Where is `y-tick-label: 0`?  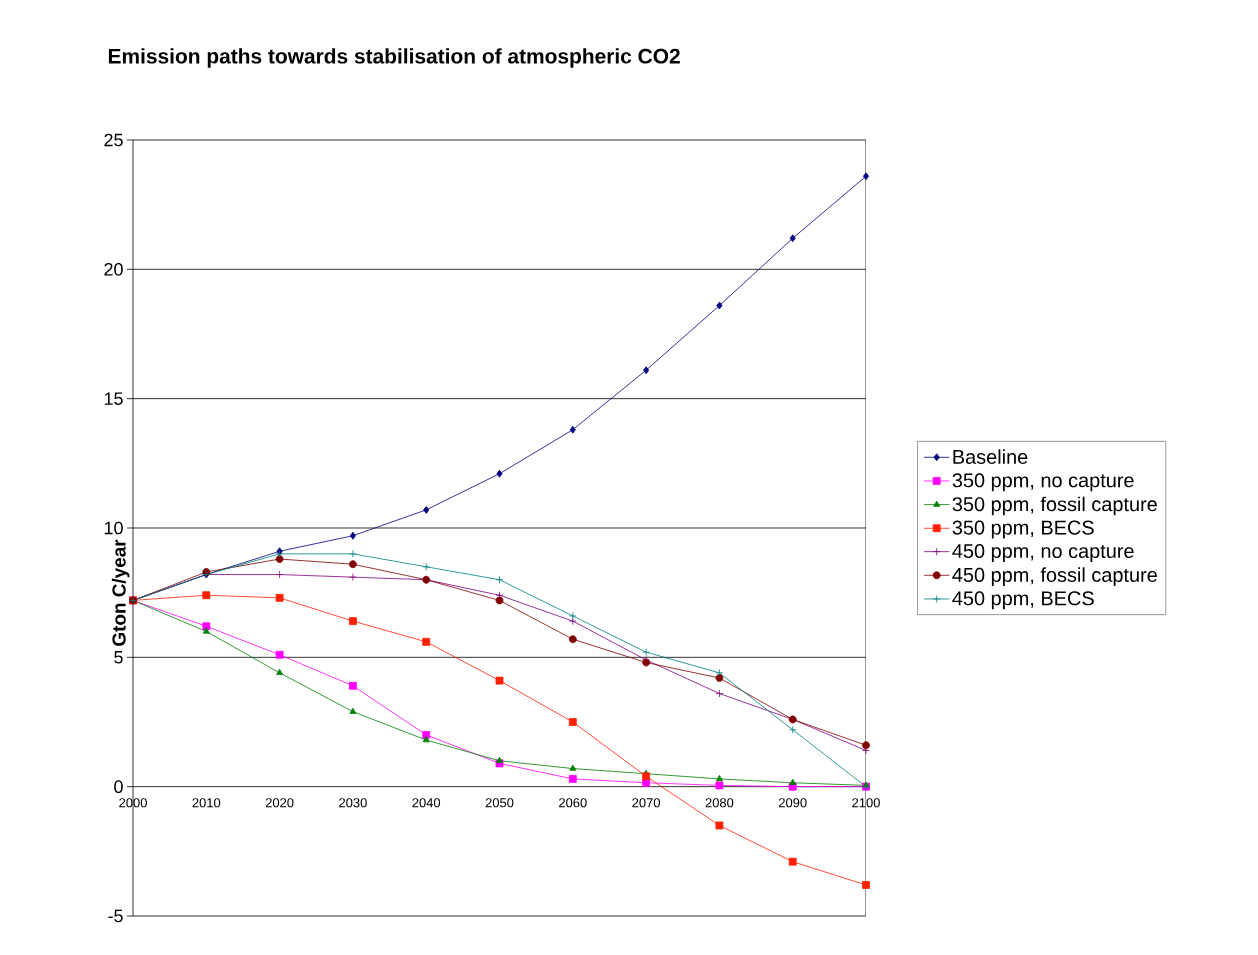
y-tick-label: 0 is located at coordinates (118, 787).